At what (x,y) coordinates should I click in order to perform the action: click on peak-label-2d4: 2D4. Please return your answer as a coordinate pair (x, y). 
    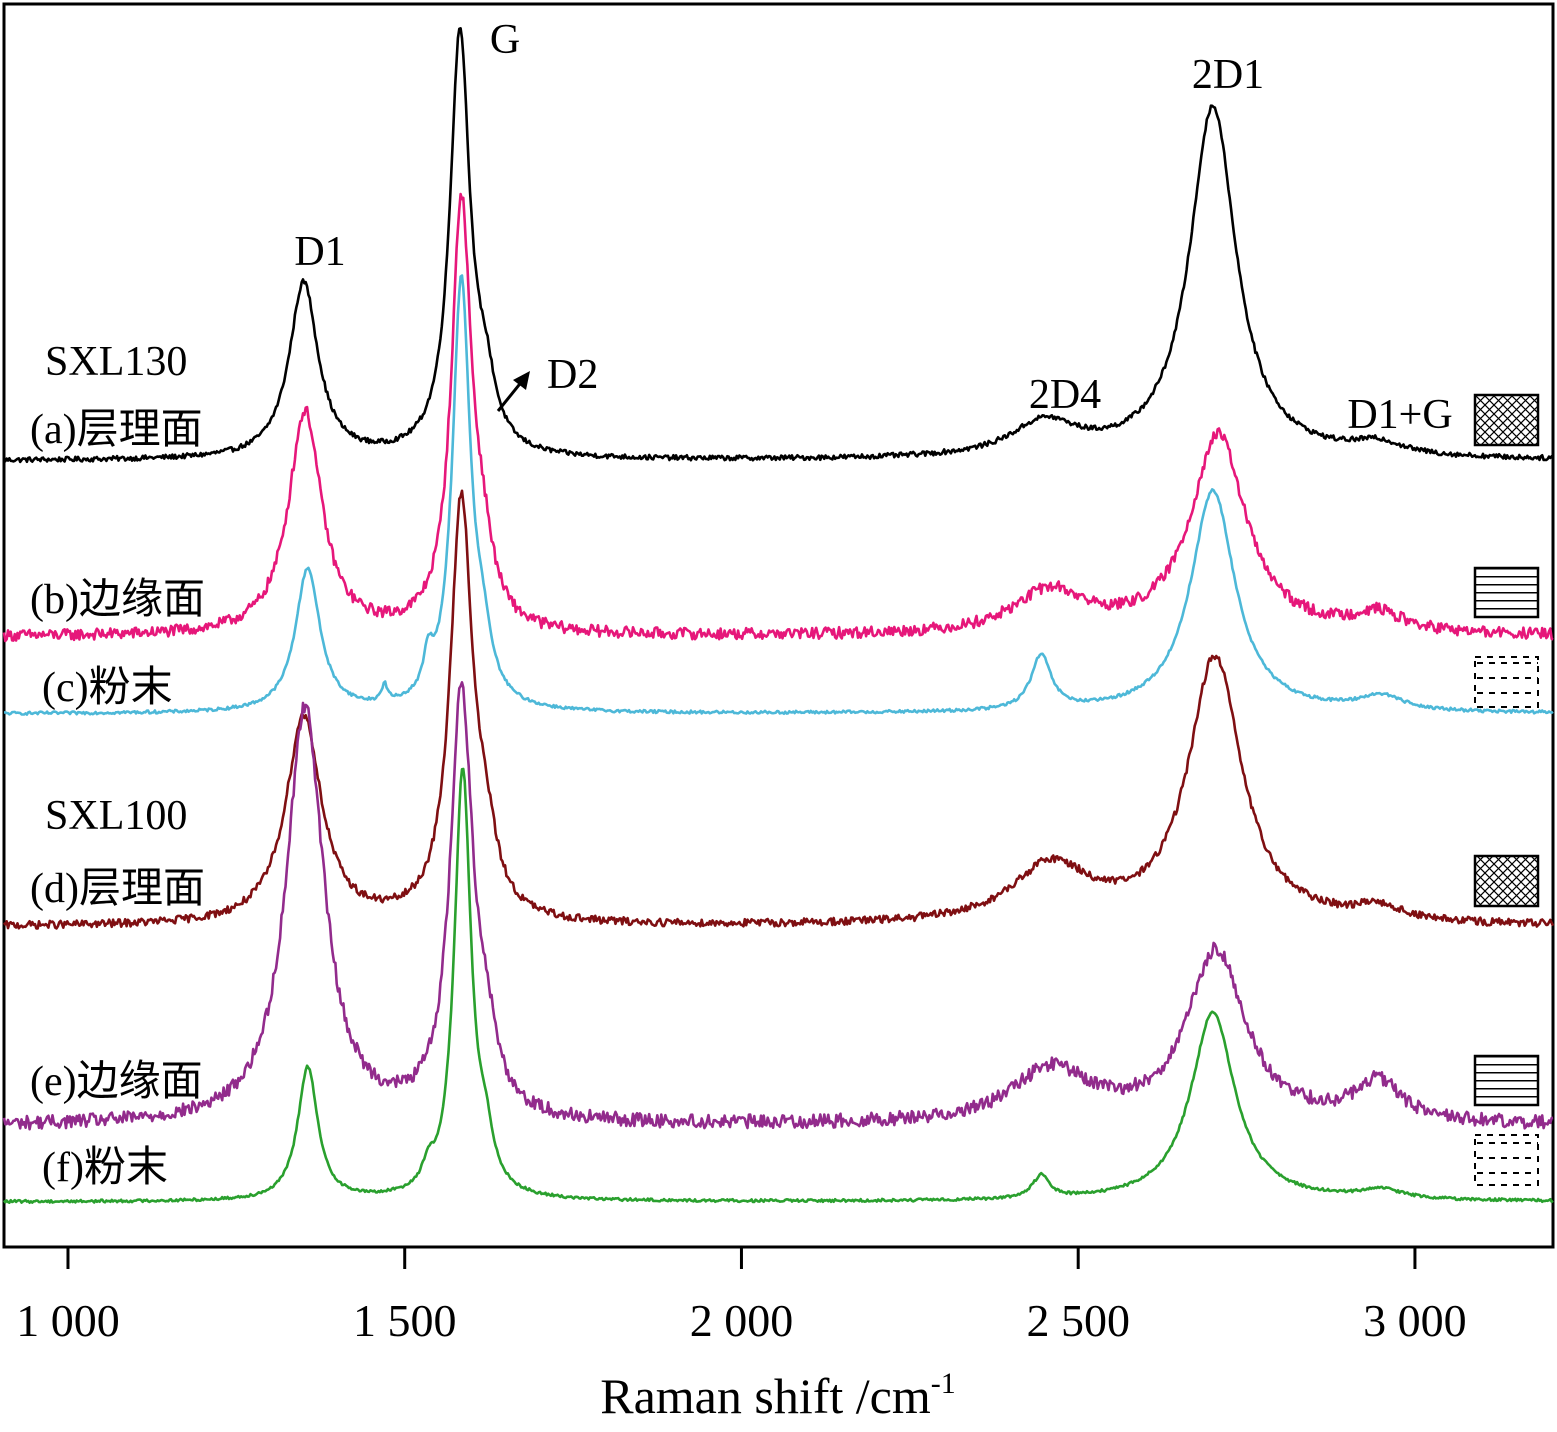
    Looking at the image, I should click on (1065, 395).